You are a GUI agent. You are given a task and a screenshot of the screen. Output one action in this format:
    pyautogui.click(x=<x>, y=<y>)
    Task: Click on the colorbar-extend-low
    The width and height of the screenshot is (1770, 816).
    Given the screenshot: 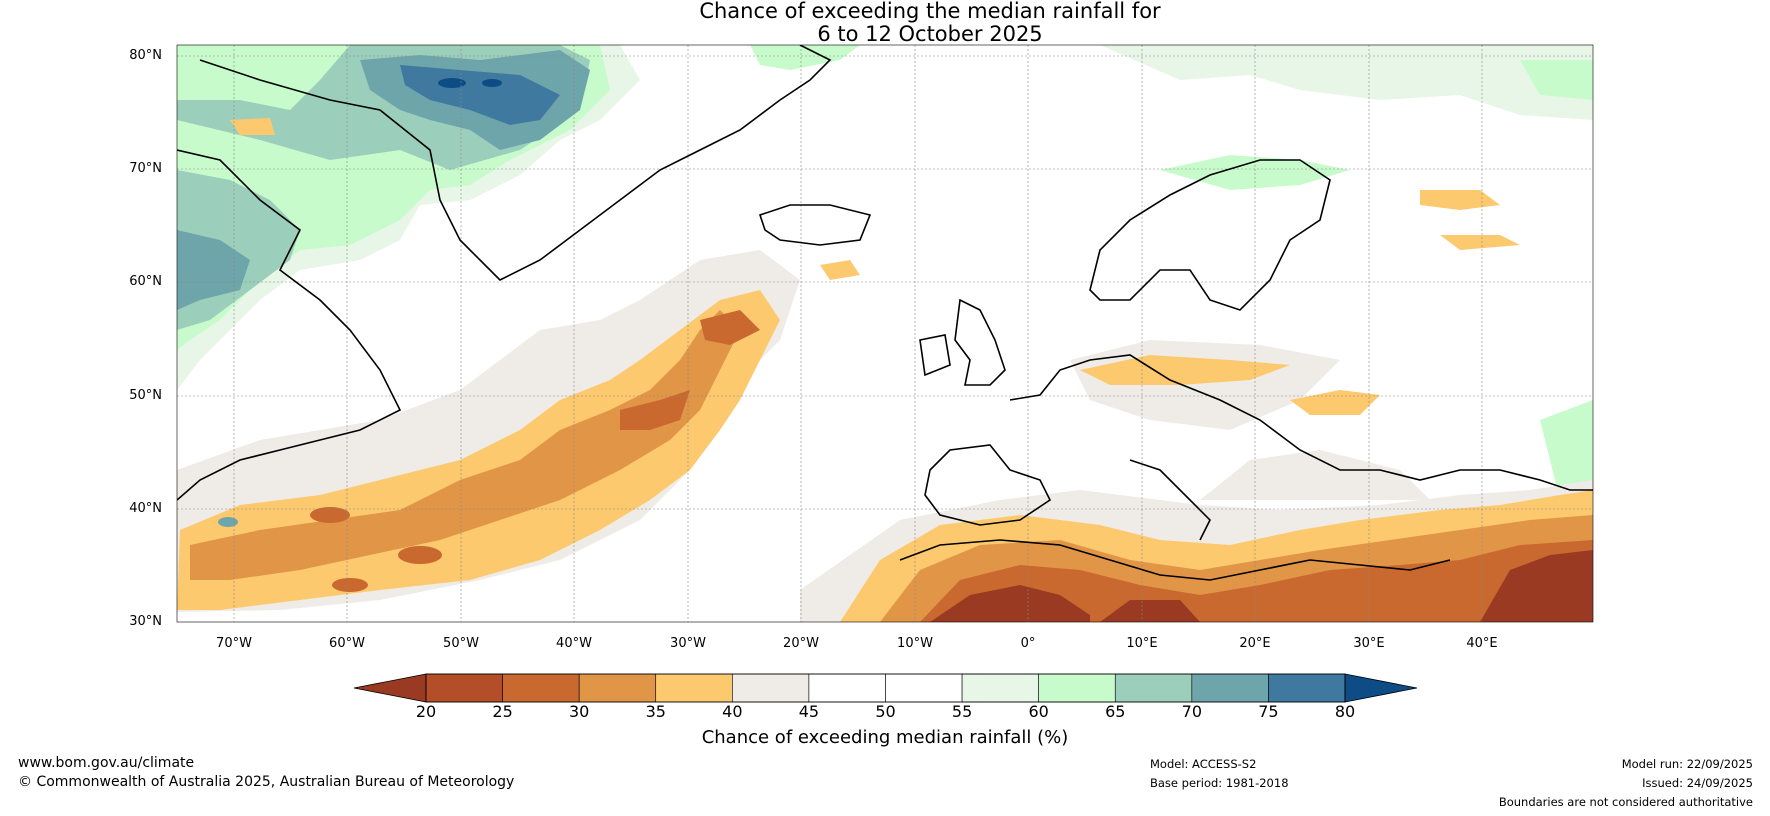 What is the action you would take?
    pyautogui.click(x=390, y=688)
    